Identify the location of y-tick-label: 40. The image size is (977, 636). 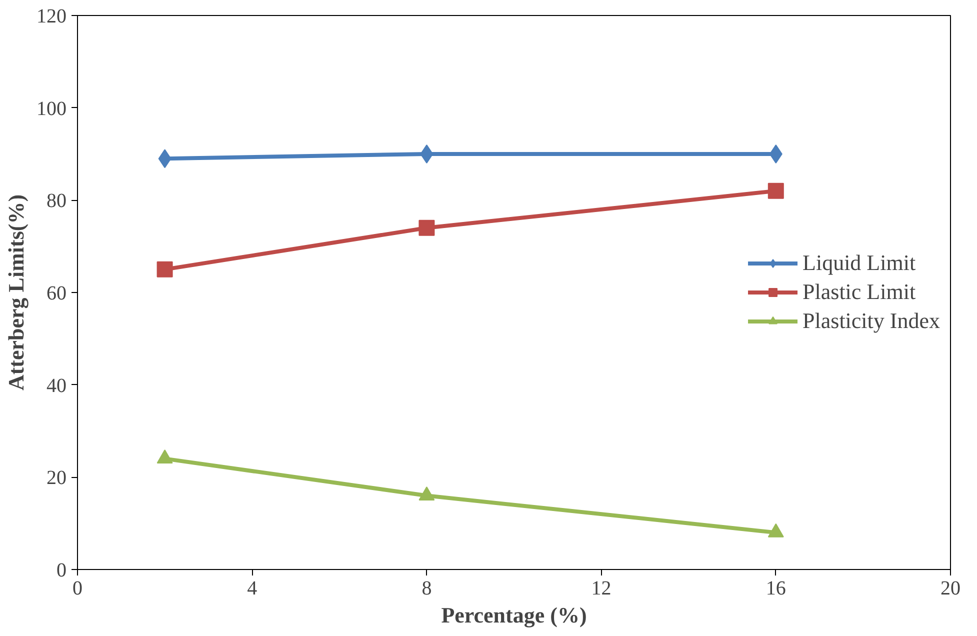
(56, 385).